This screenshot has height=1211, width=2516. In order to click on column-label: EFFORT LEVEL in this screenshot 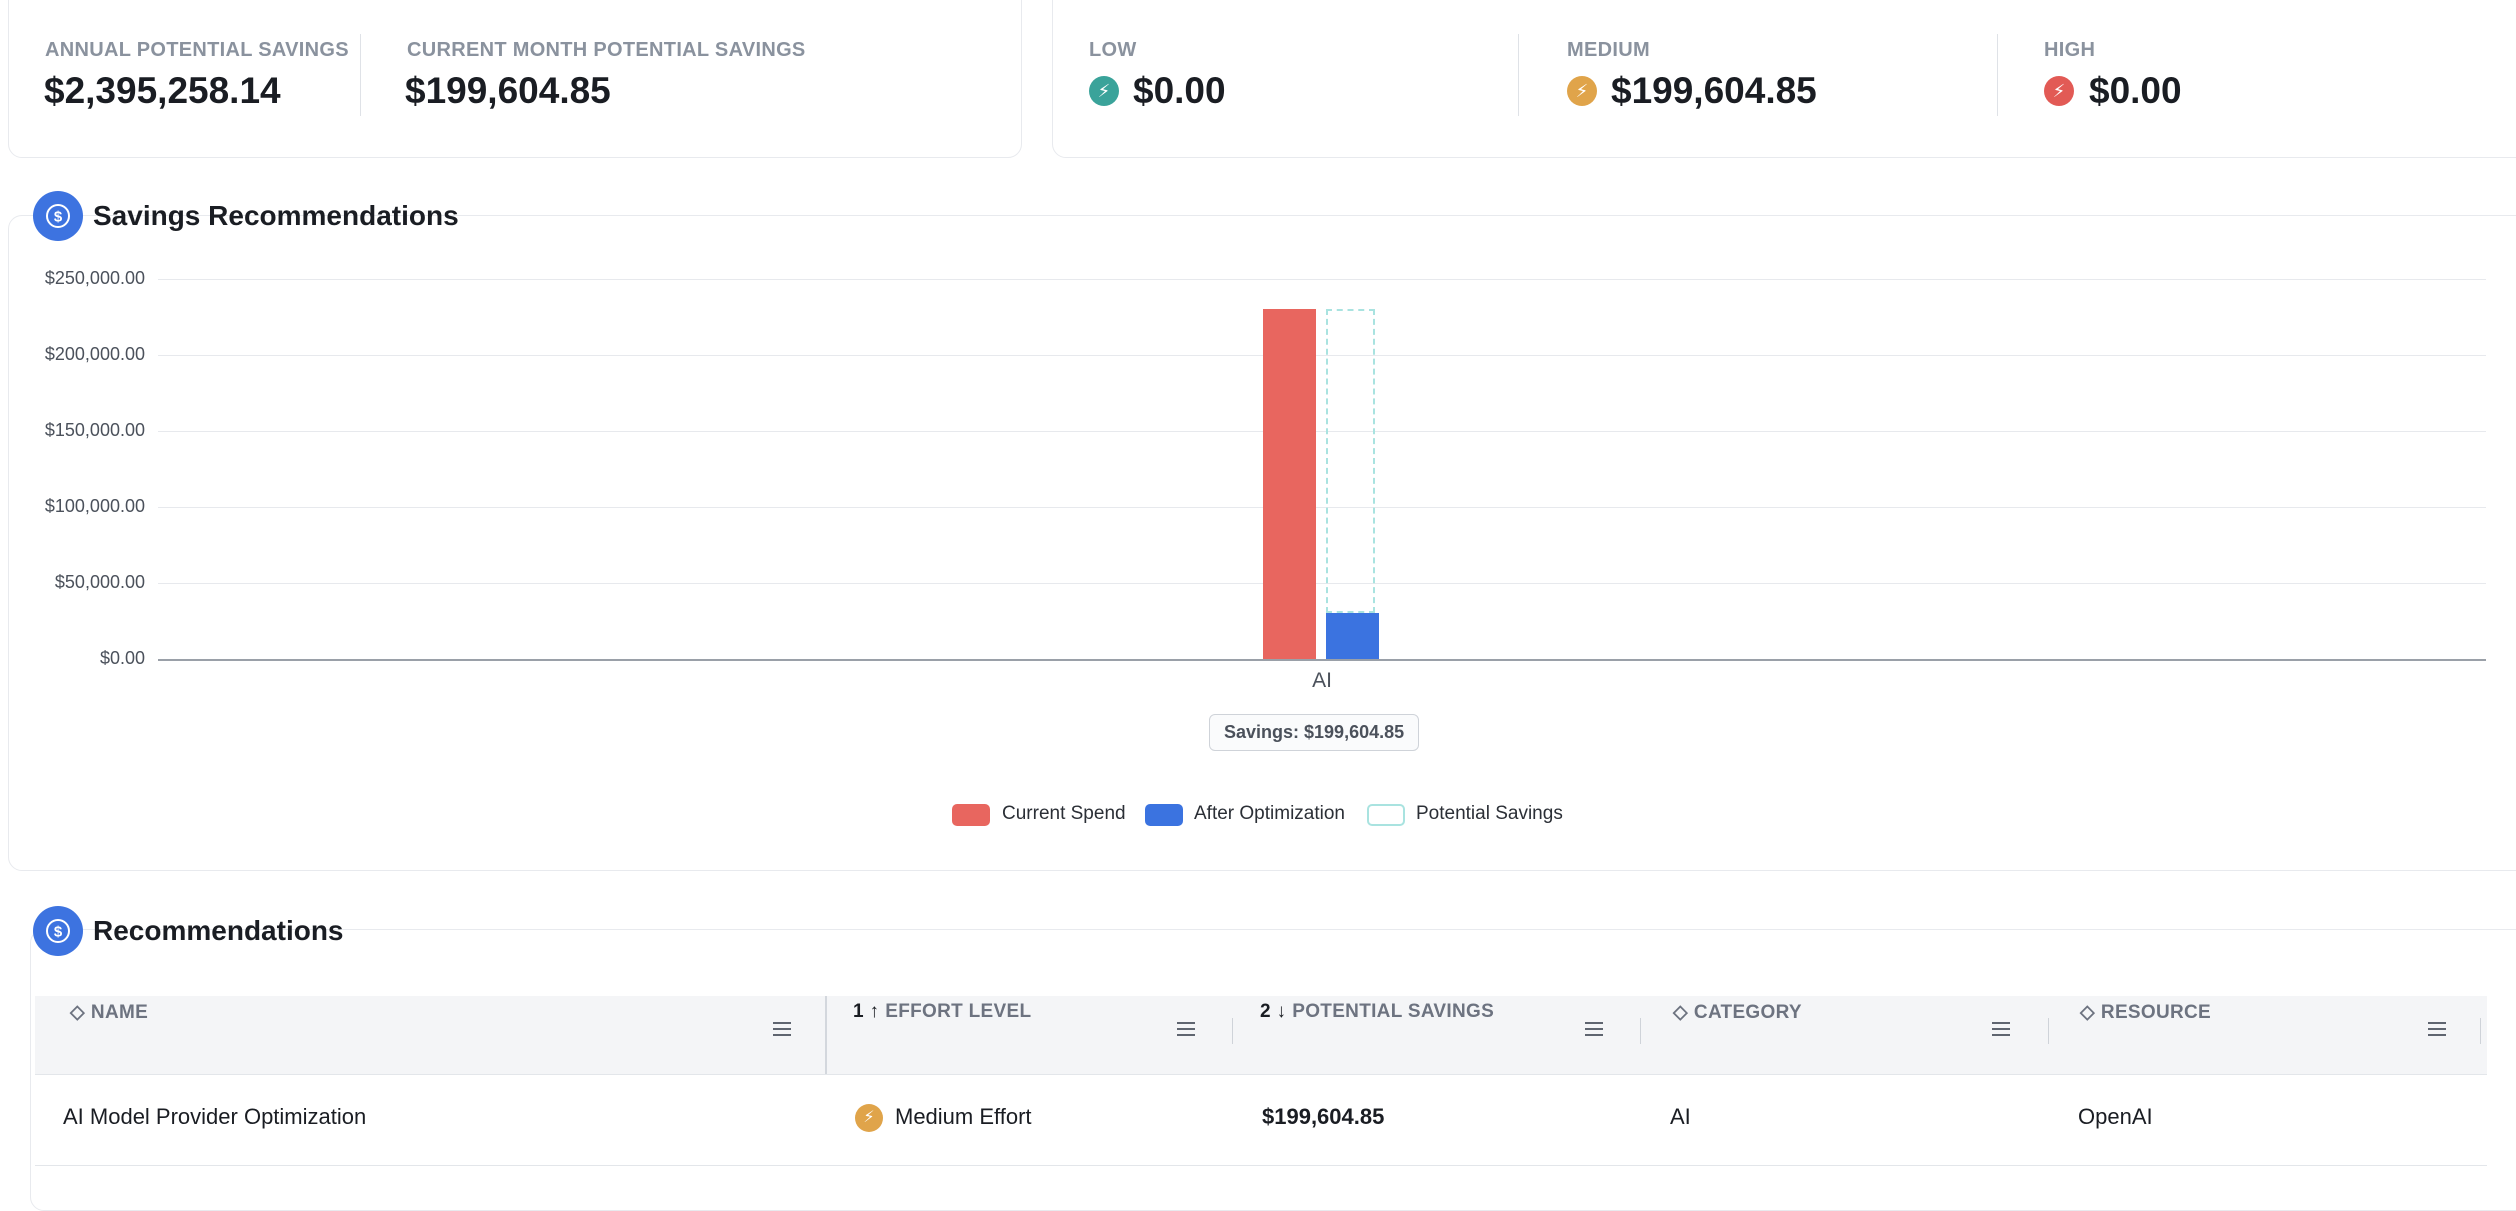, I will do `click(958, 1011)`.